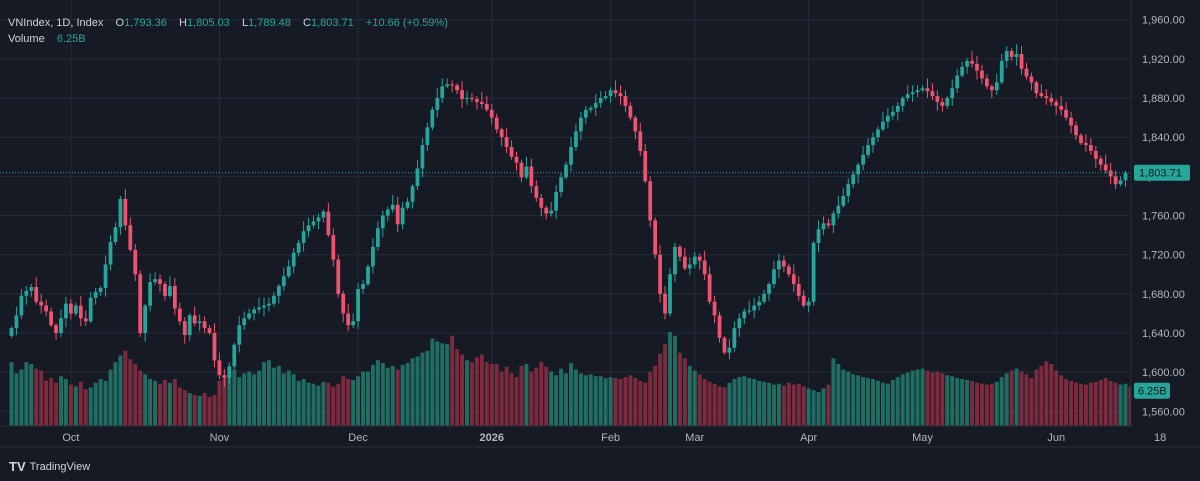 The image size is (1200, 481). Describe the element at coordinates (492, 438) in the screenshot. I see `time-tick-label: 2026` at that location.